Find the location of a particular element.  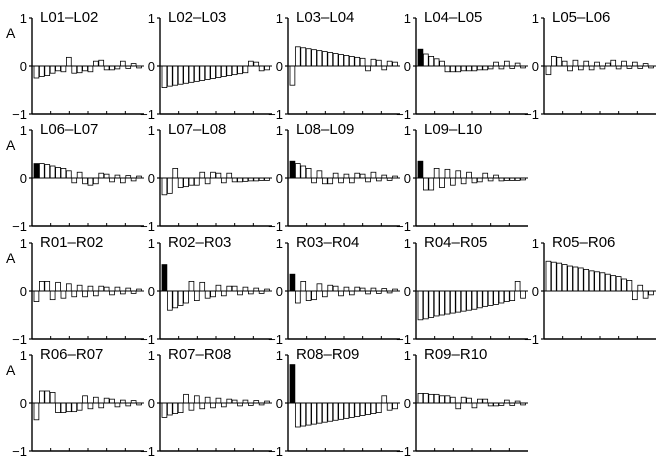

panel-title: R05–R06 is located at coordinates (583, 242).